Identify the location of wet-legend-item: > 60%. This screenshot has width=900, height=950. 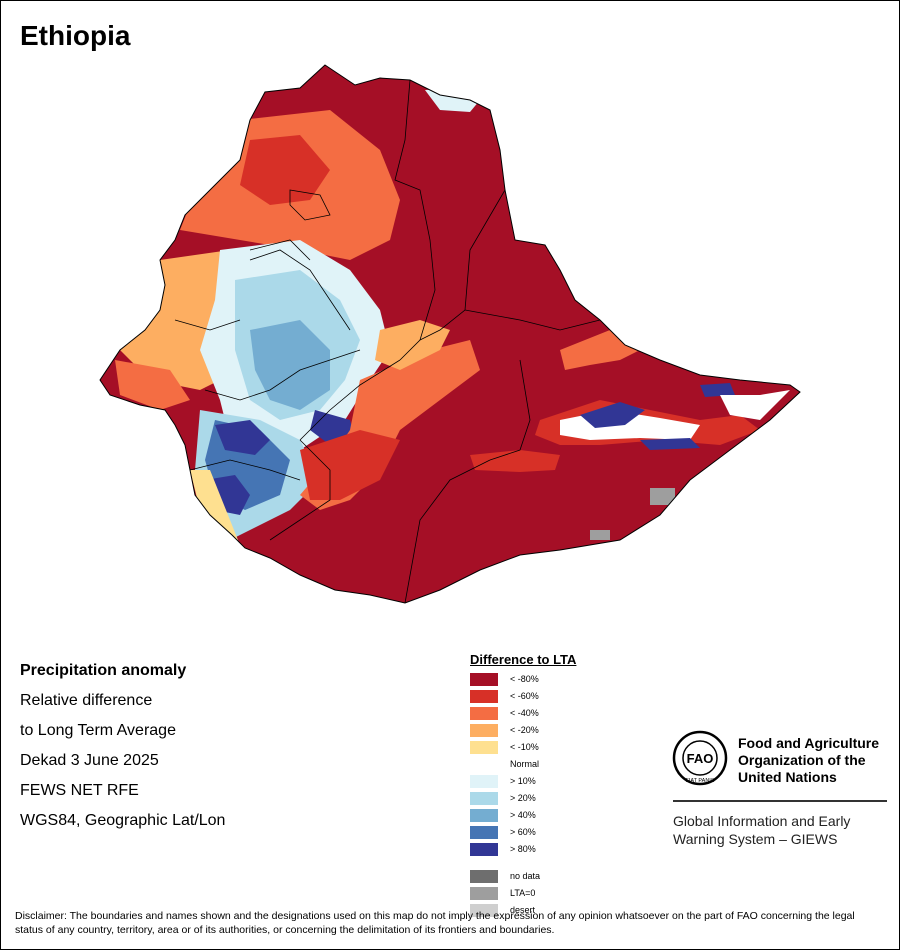
(570, 832).